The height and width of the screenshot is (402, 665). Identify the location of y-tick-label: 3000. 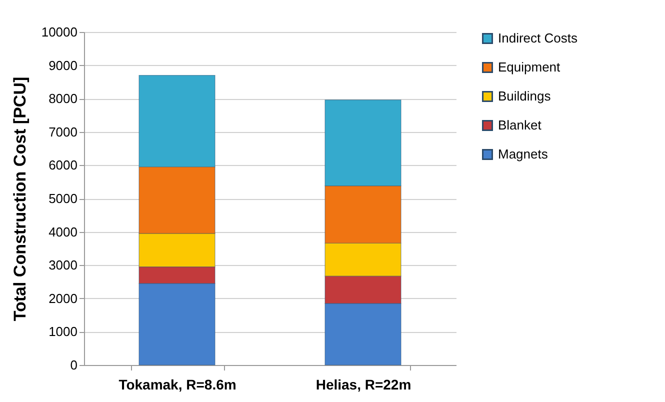
(63, 265).